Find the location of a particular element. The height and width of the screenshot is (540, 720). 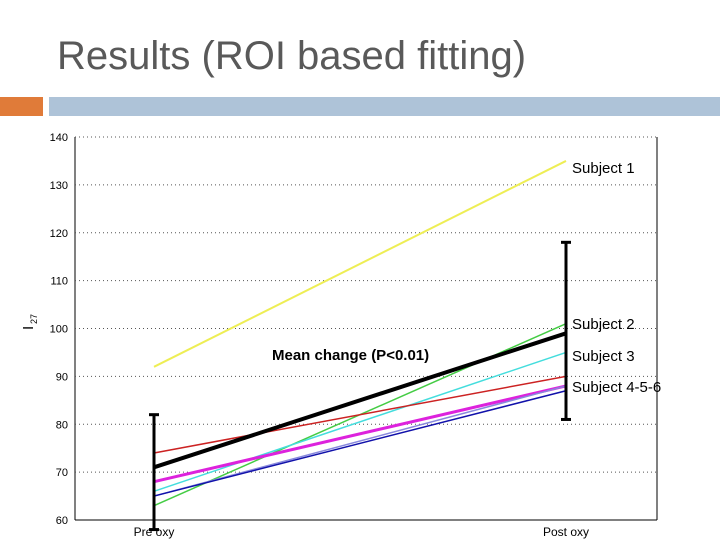

annotation-mean-change: Mean change (P<0.01) is located at coordinates (350, 355).